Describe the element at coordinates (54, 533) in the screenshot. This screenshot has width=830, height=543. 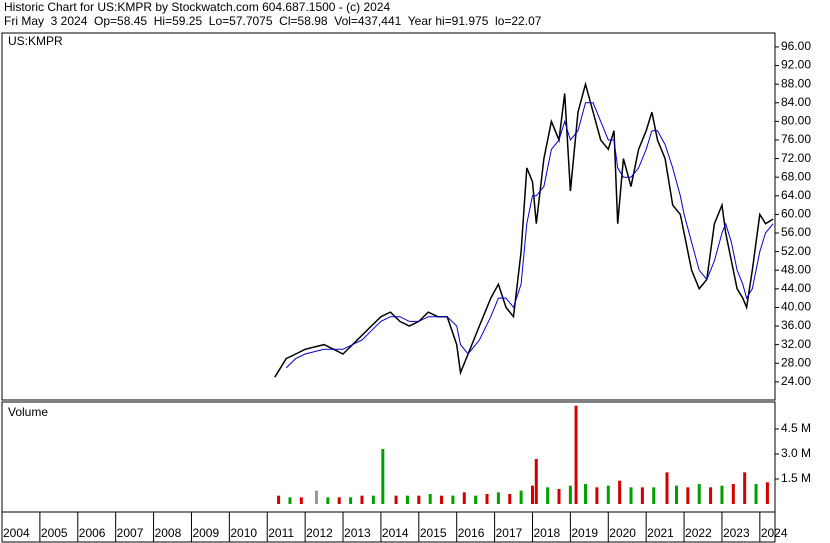
I see `x-tick-label: 2005` at that location.